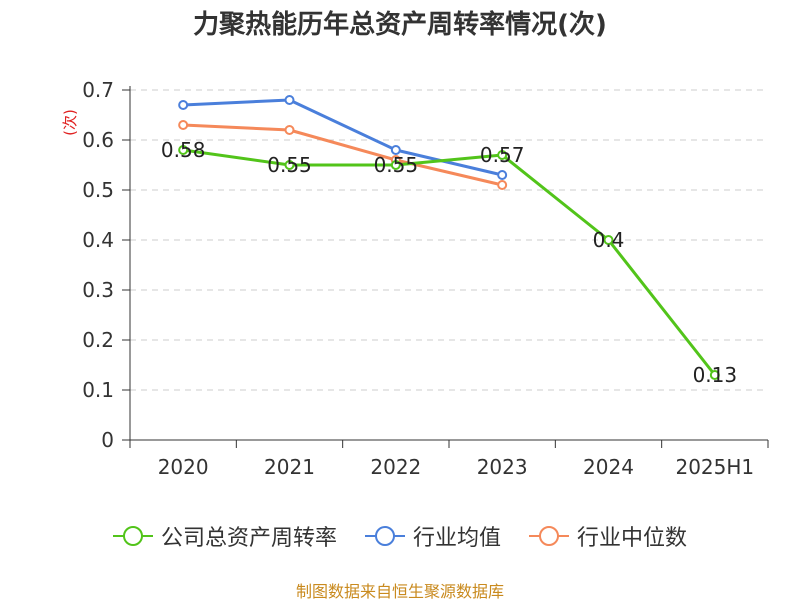 The image size is (800, 602). Describe the element at coordinates (549, 536) in the screenshot. I see `legend-swatch-industry-median` at that location.